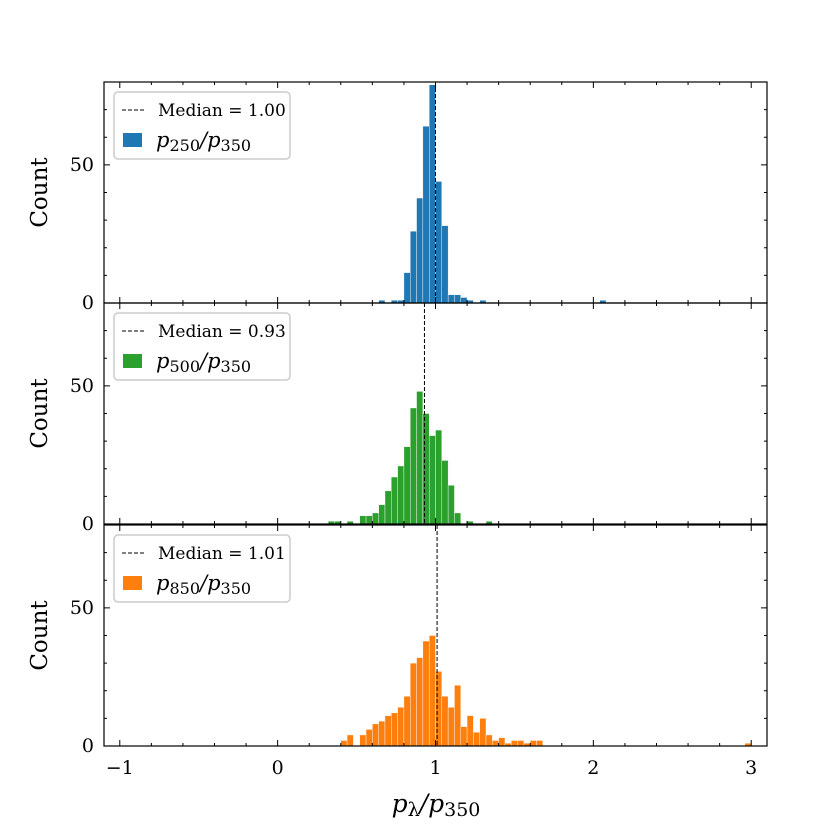 The height and width of the screenshot is (830, 830). What do you see at coordinates (593, 768) in the screenshot?
I see `x-tick-label: 2` at bounding box center [593, 768].